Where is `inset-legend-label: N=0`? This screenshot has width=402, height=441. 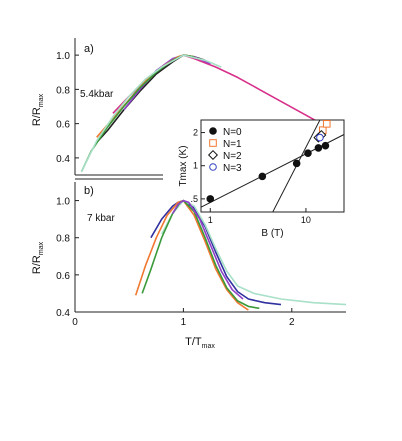 inset-legend-label: N=0 is located at coordinates (232, 132).